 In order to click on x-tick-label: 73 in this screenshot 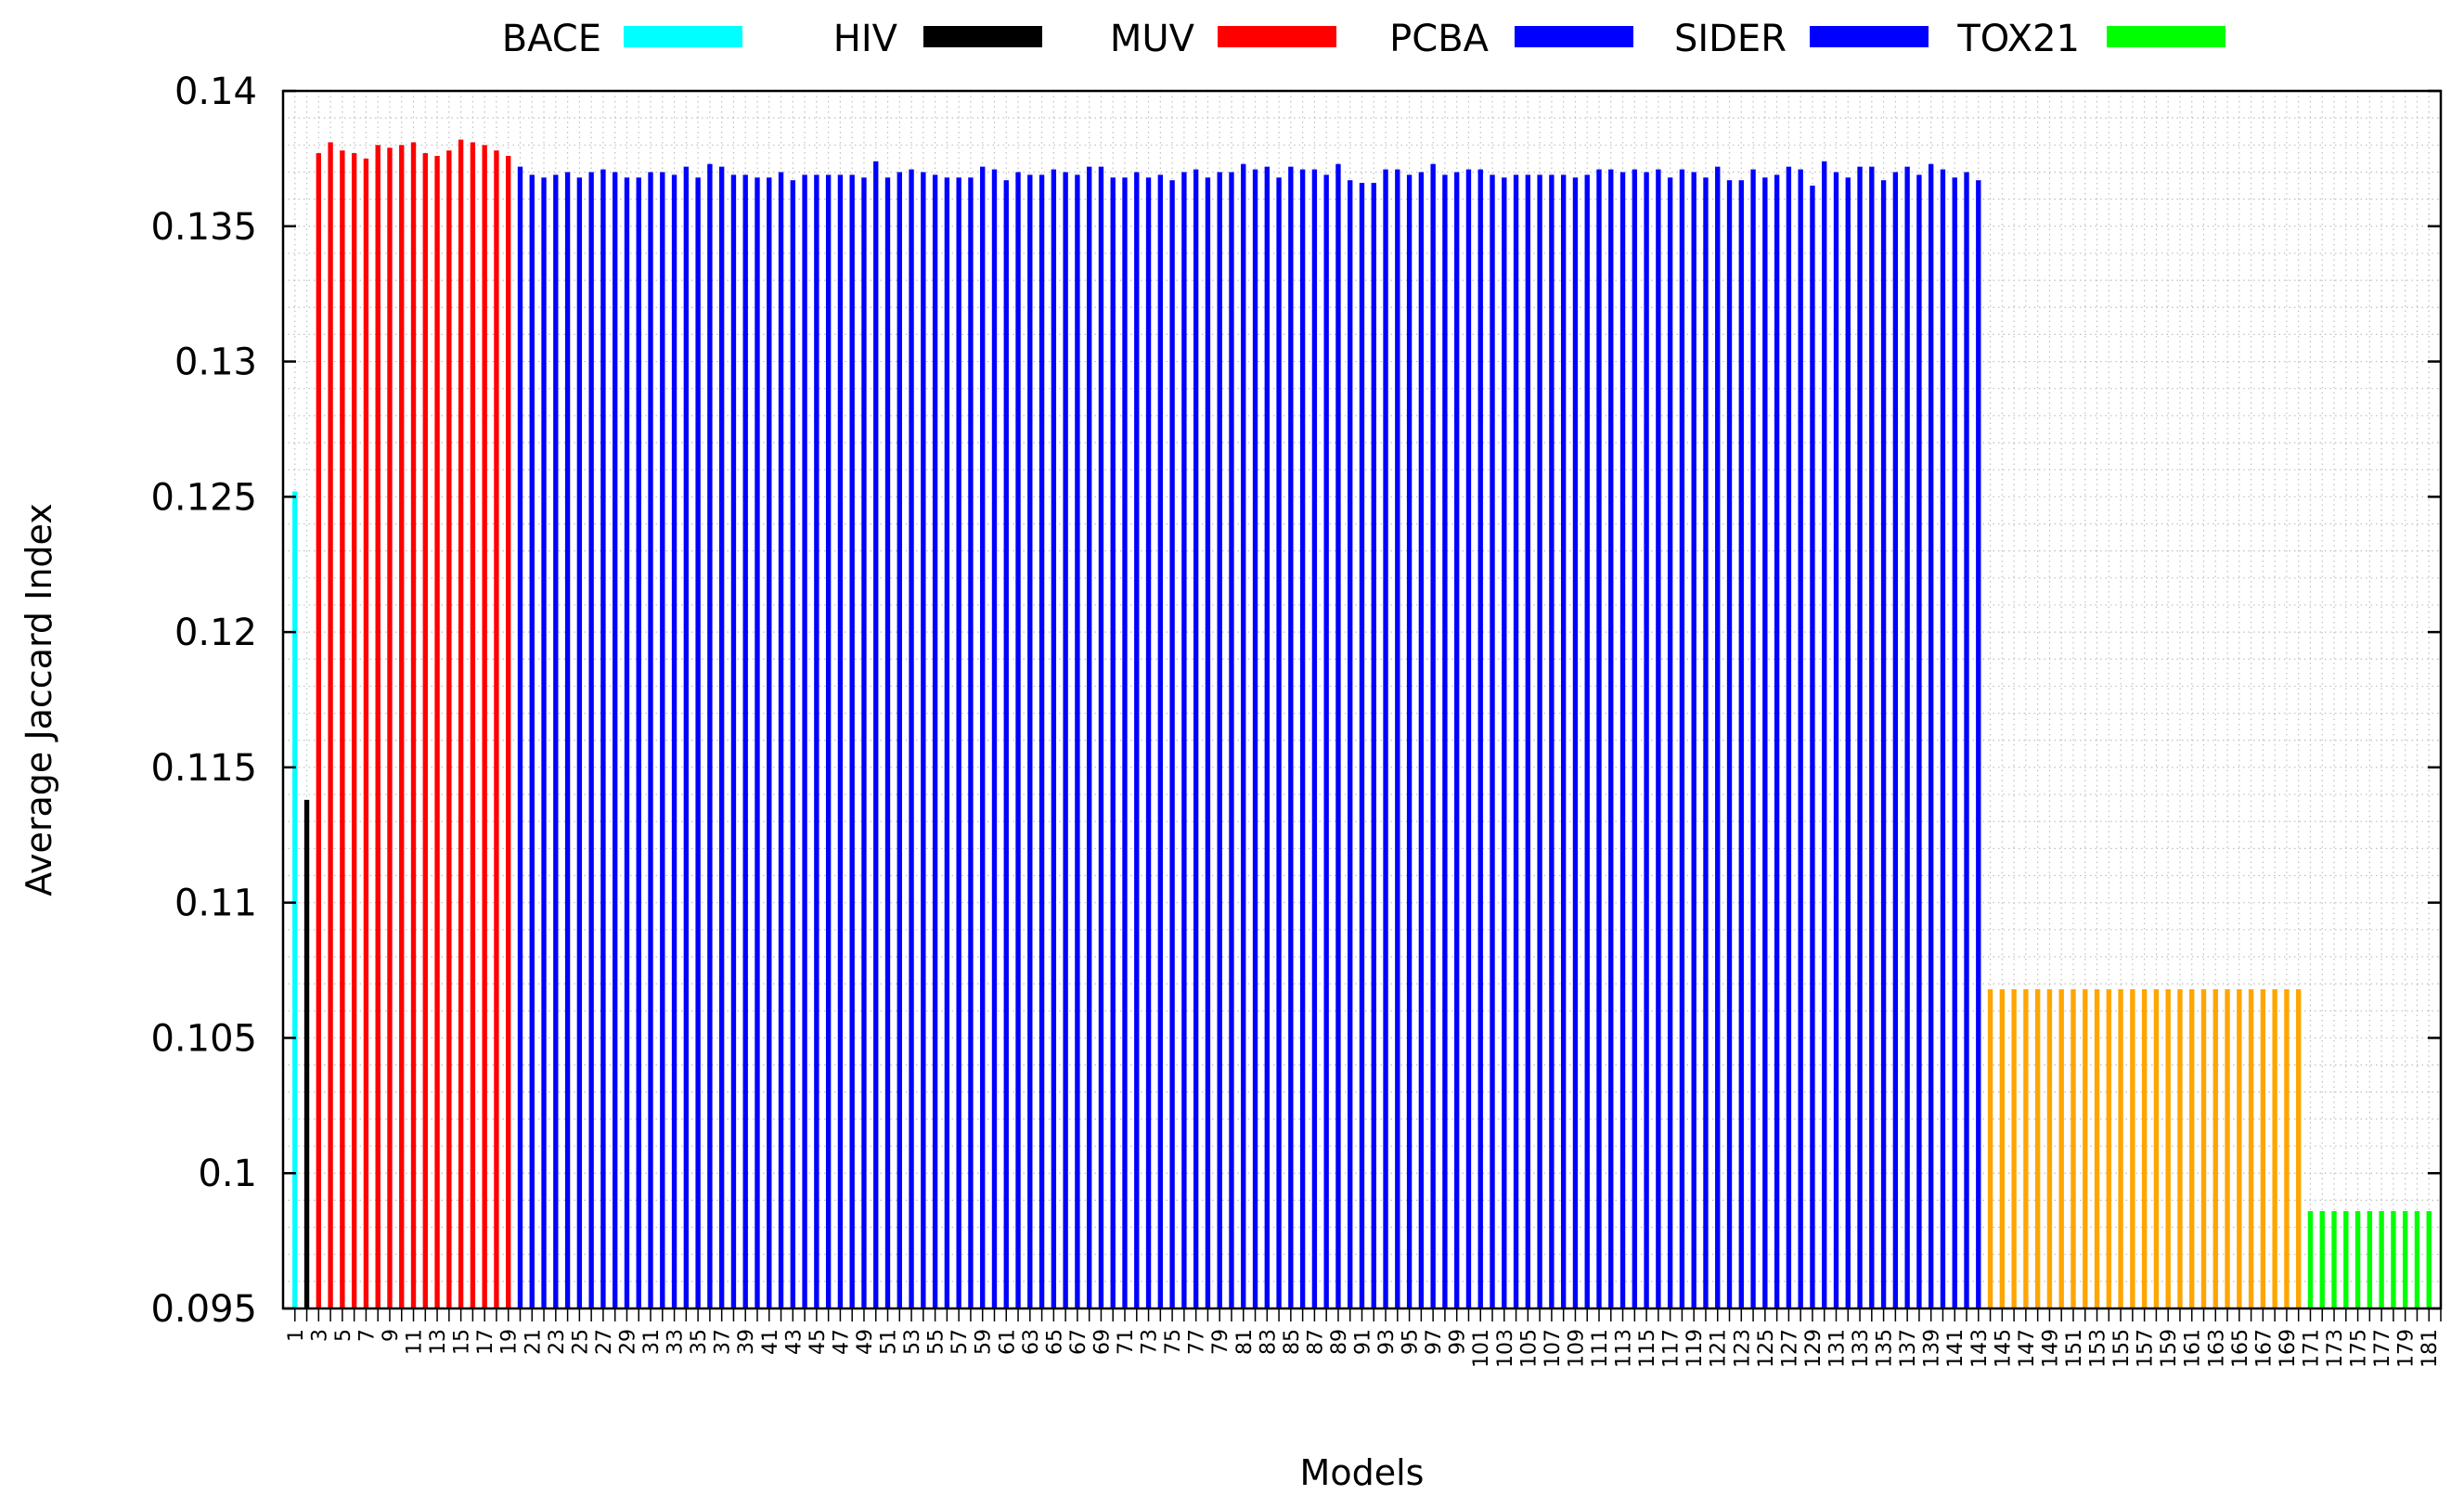, I will do `click(1151, 1342)`.